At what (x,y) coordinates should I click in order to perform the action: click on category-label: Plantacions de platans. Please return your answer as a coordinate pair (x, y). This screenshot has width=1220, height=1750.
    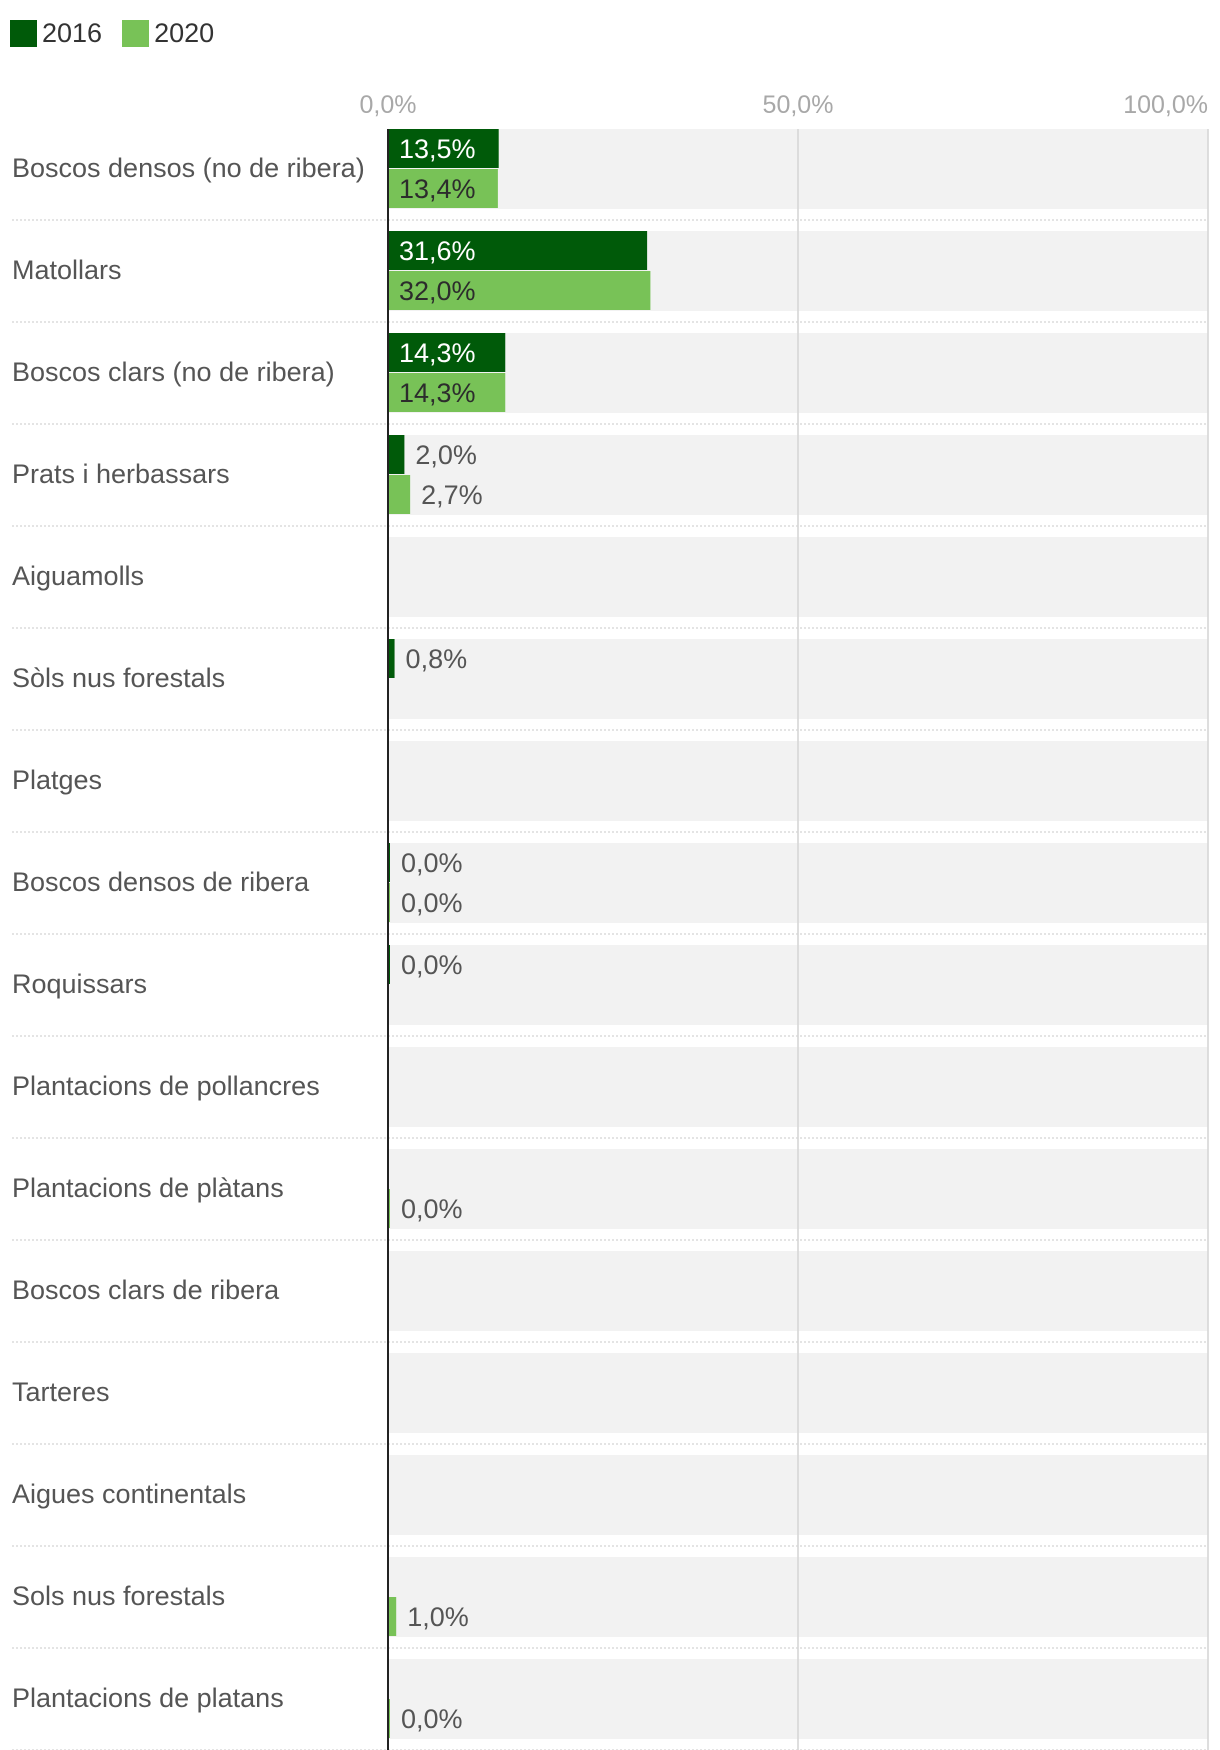
    Looking at the image, I should click on (148, 1698).